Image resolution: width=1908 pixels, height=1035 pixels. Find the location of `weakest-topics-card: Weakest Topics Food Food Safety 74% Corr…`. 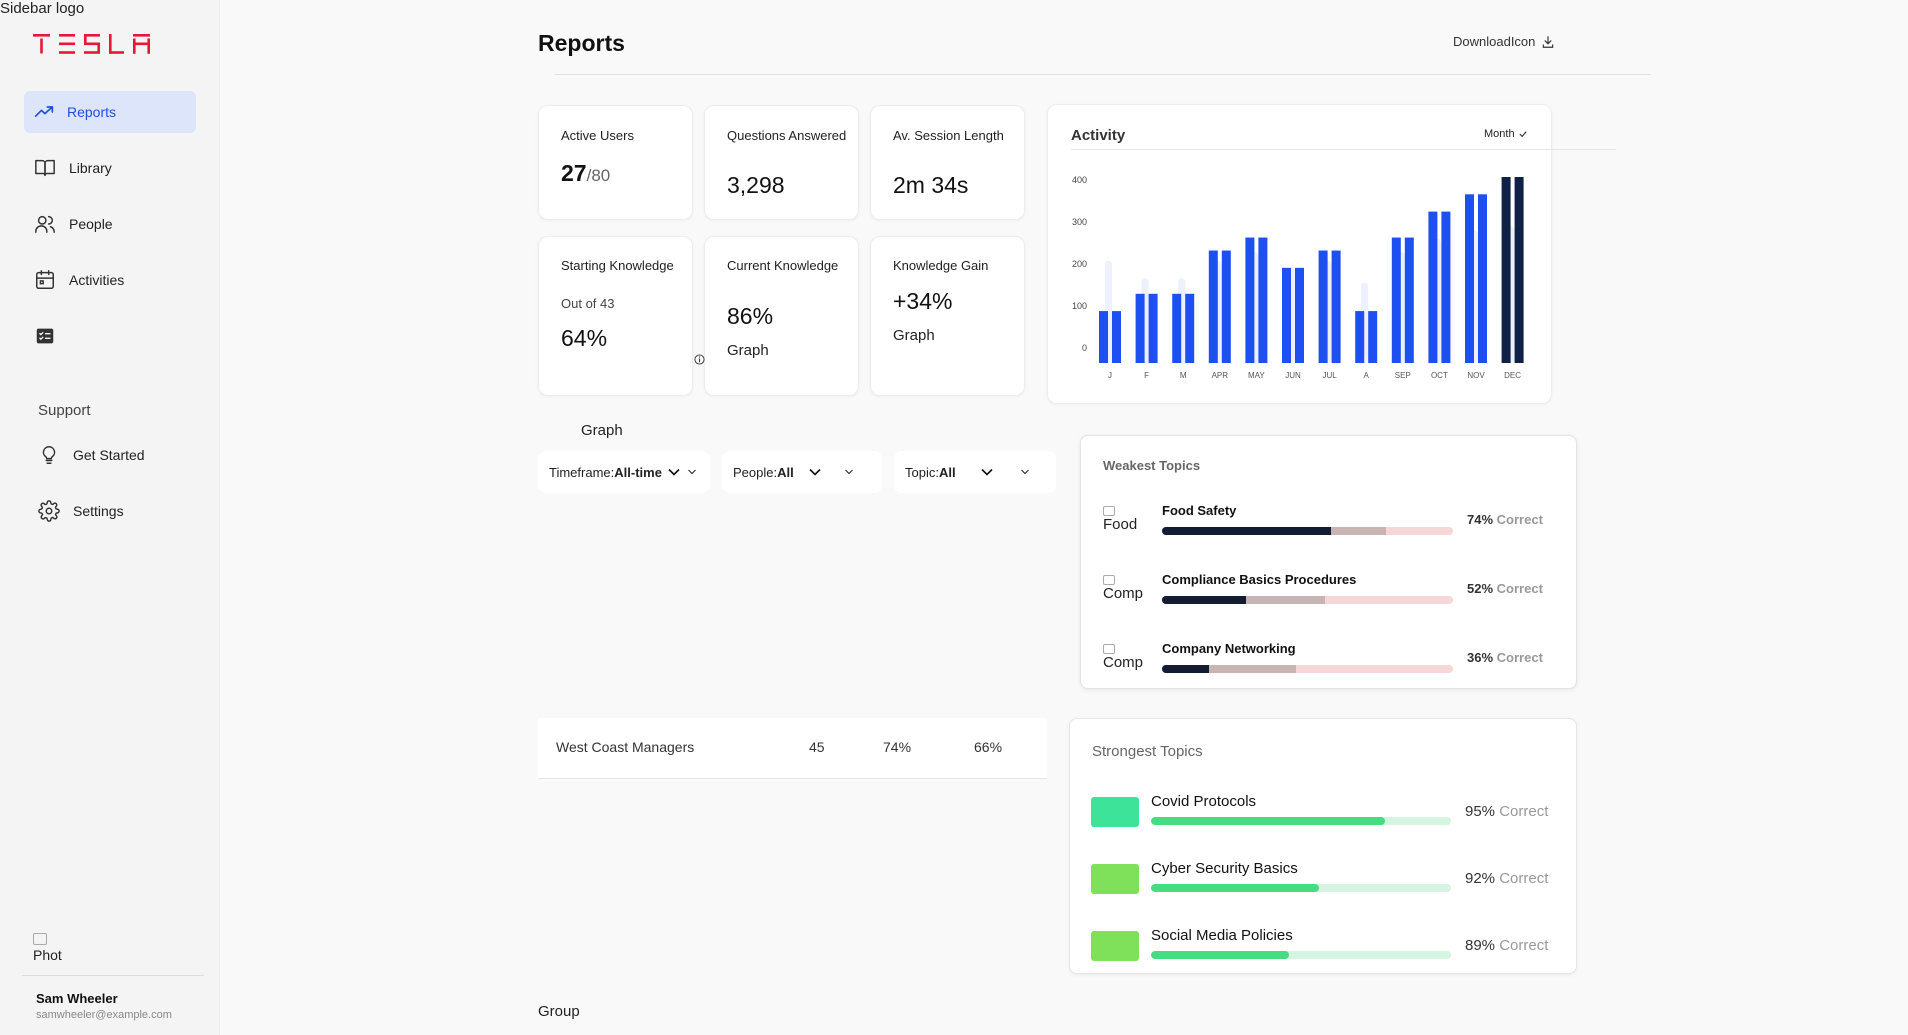

weakest-topics-card: Weakest Topics Food Food Safety 74% Corr… is located at coordinates (1328, 562).